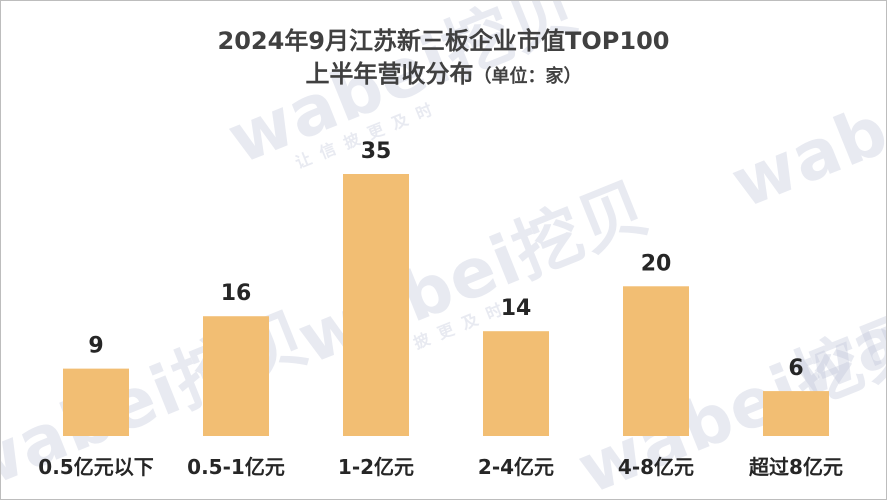  What do you see at coordinates (516, 467) in the screenshot?
I see `x-tick-label-3: 2-4亿元` at bounding box center [516, 467].